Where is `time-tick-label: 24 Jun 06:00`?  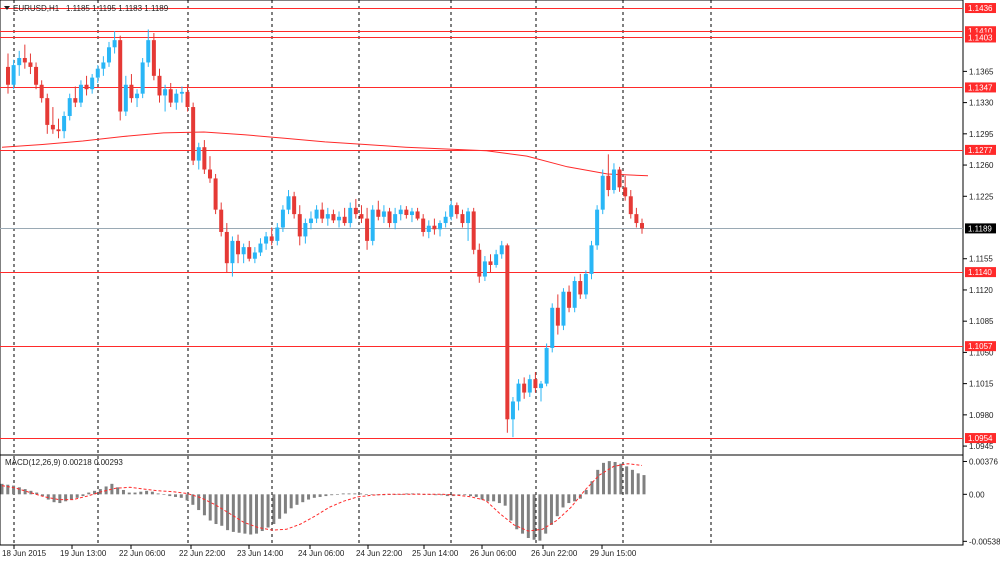 time-tick-label: 24 Jun 06:00 is located at coordinates (321, 553).